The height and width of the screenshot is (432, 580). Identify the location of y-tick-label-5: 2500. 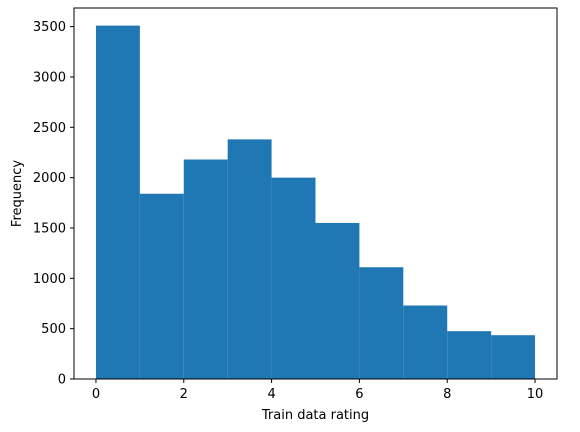
(49, 128).